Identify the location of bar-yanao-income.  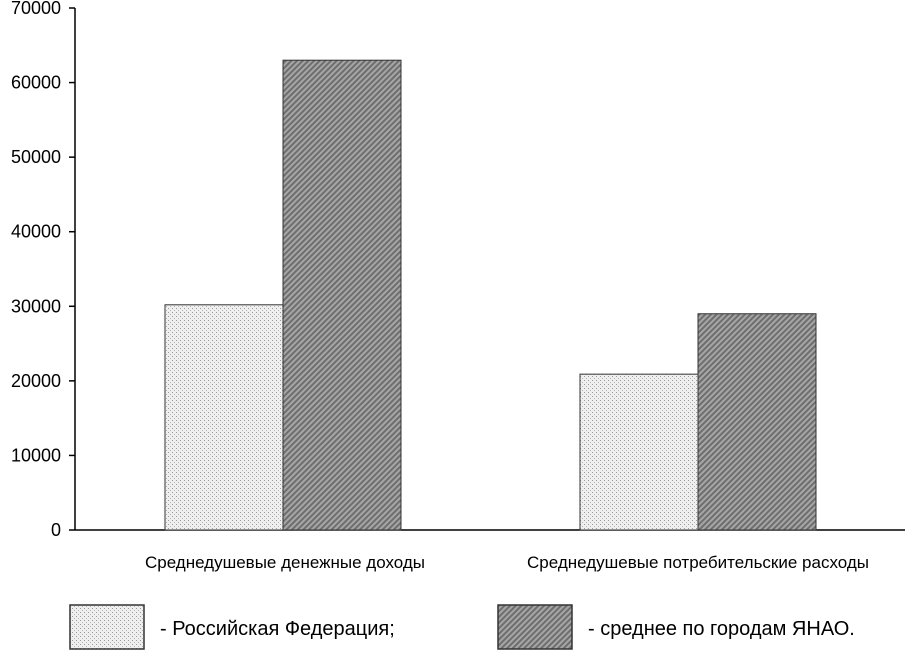
(342, 295).